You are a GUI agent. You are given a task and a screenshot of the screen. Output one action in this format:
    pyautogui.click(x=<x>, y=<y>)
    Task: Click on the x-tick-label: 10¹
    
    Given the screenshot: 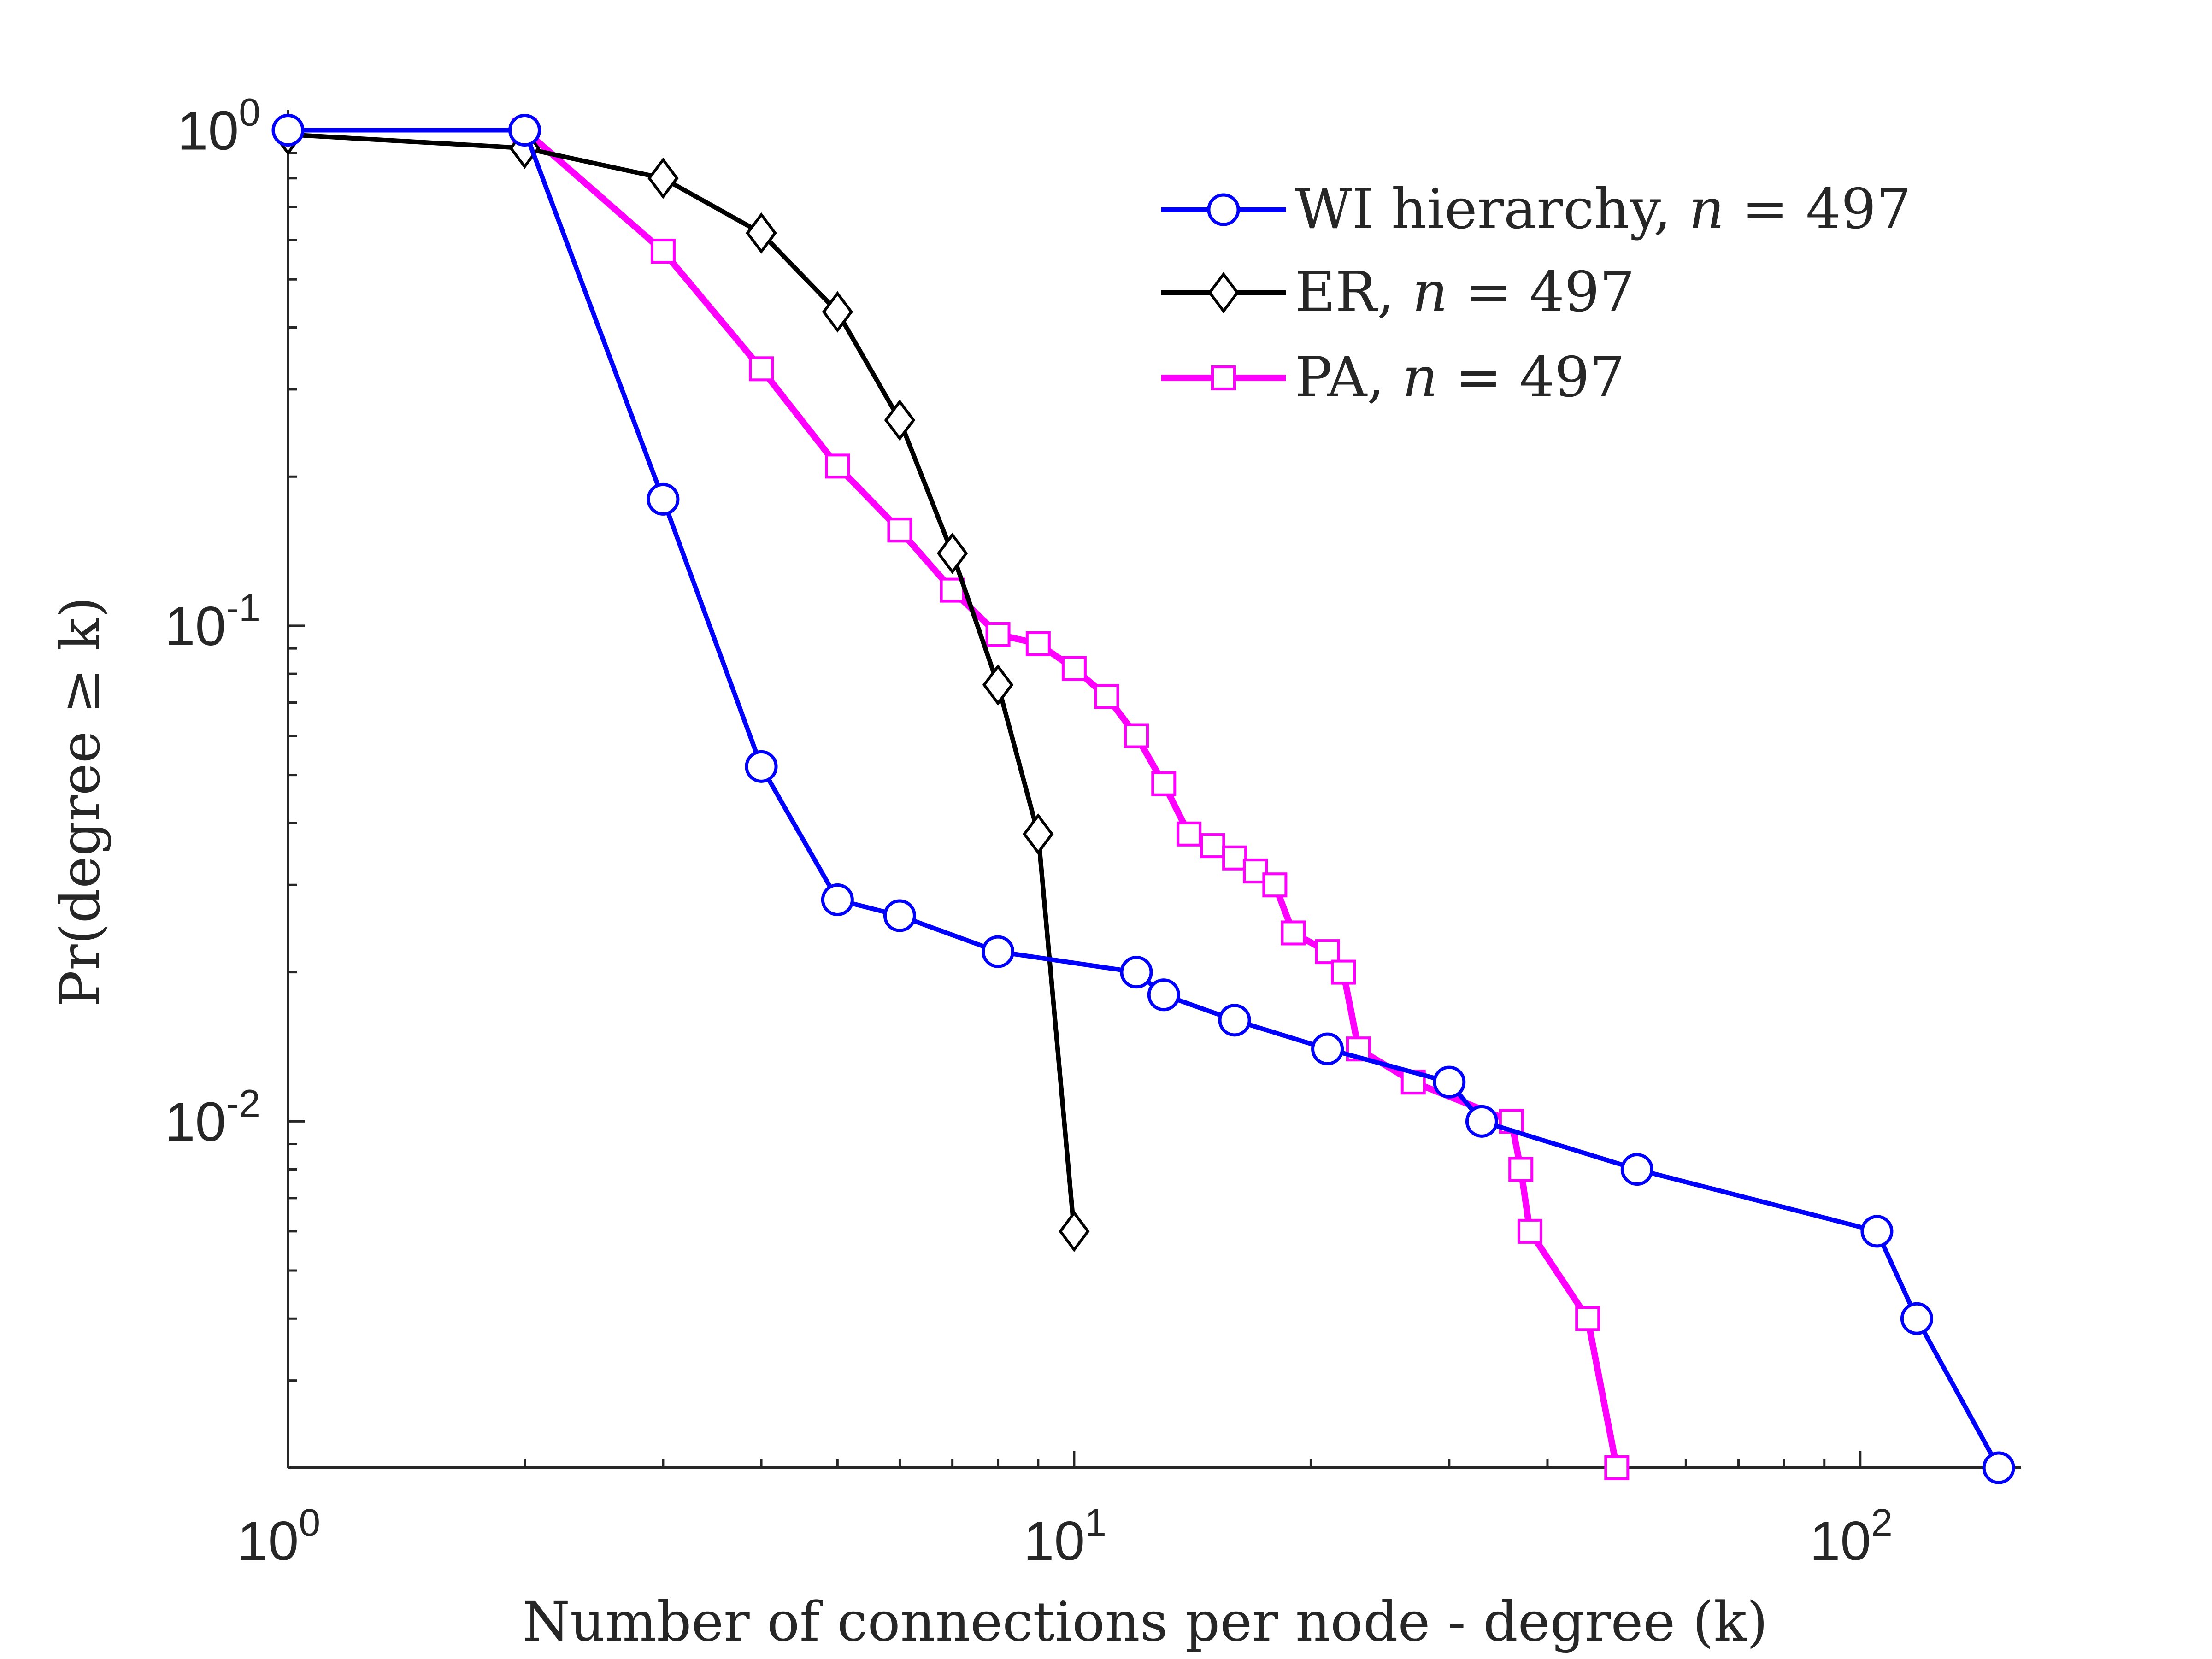 What is the action you would take?
    pyautogui.click(x=1065, y=1536)
    